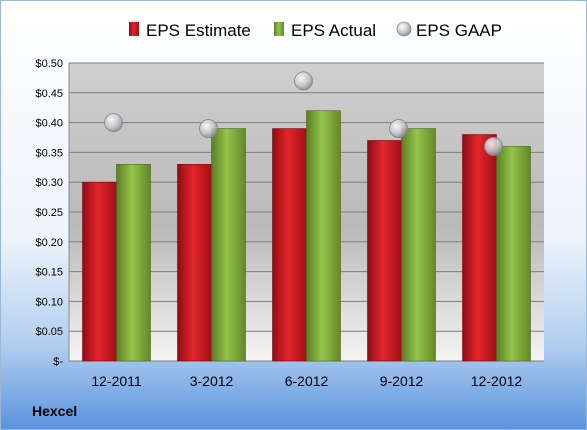  I want to click on legend-label-gaap: EPS GAAP, so click(459, 30).